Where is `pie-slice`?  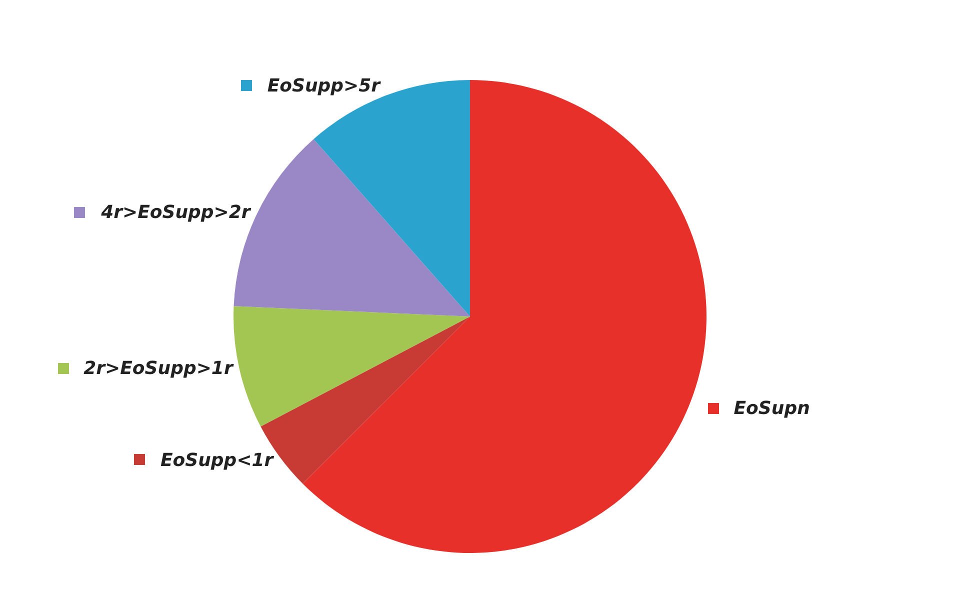 pie-slice is located at coordinates (352, 366).